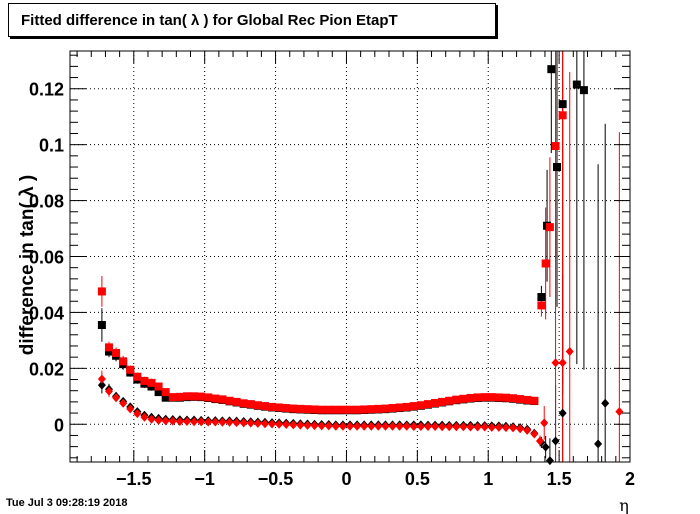  I want to click on x-tick-label: 1, so click(488, 479).